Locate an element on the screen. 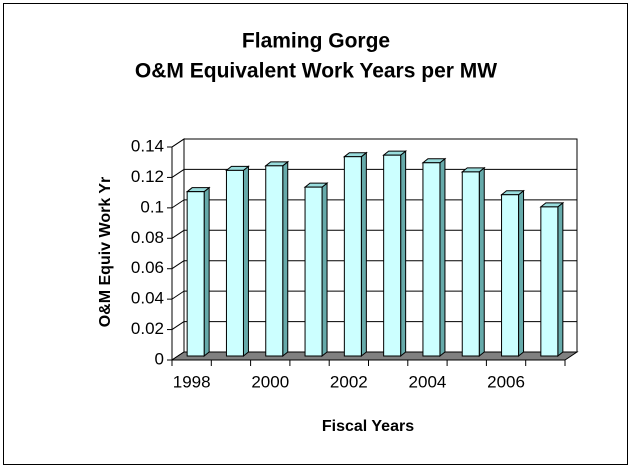 The image size is (631, 468). y-tick-label: 0.14 is located at coordinates (147, 145).